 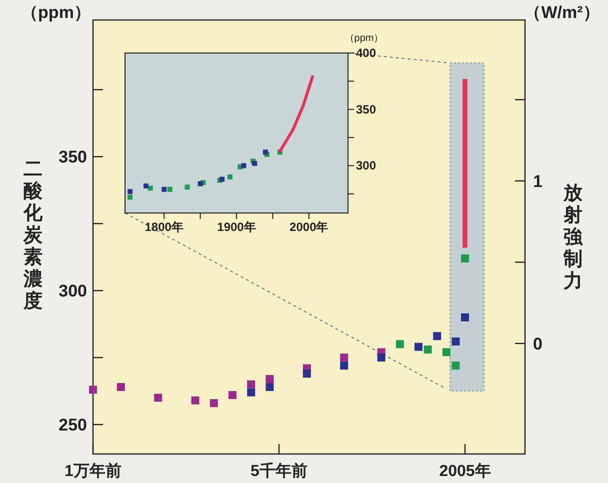 What do you see at coordinates (364, 38) in the screenshot?
I see `y-axis-title: （ppm）` at bounding box center [364, 38].